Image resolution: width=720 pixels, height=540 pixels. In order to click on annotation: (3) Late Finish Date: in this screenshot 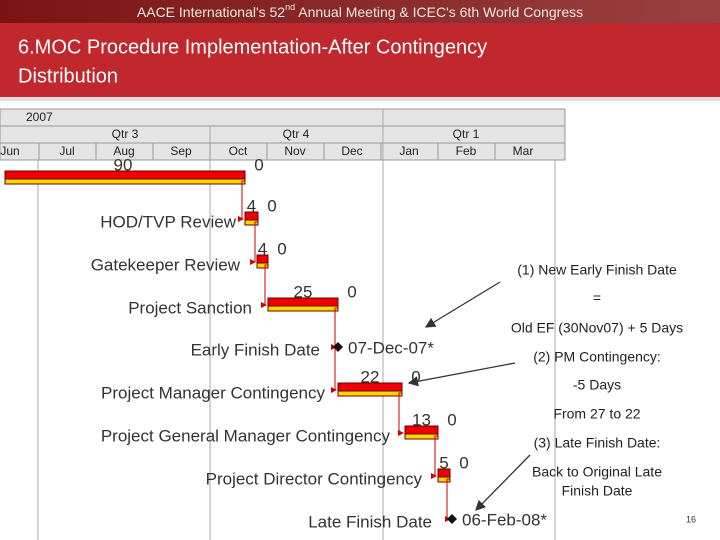, I will do `click(597, 443)`.